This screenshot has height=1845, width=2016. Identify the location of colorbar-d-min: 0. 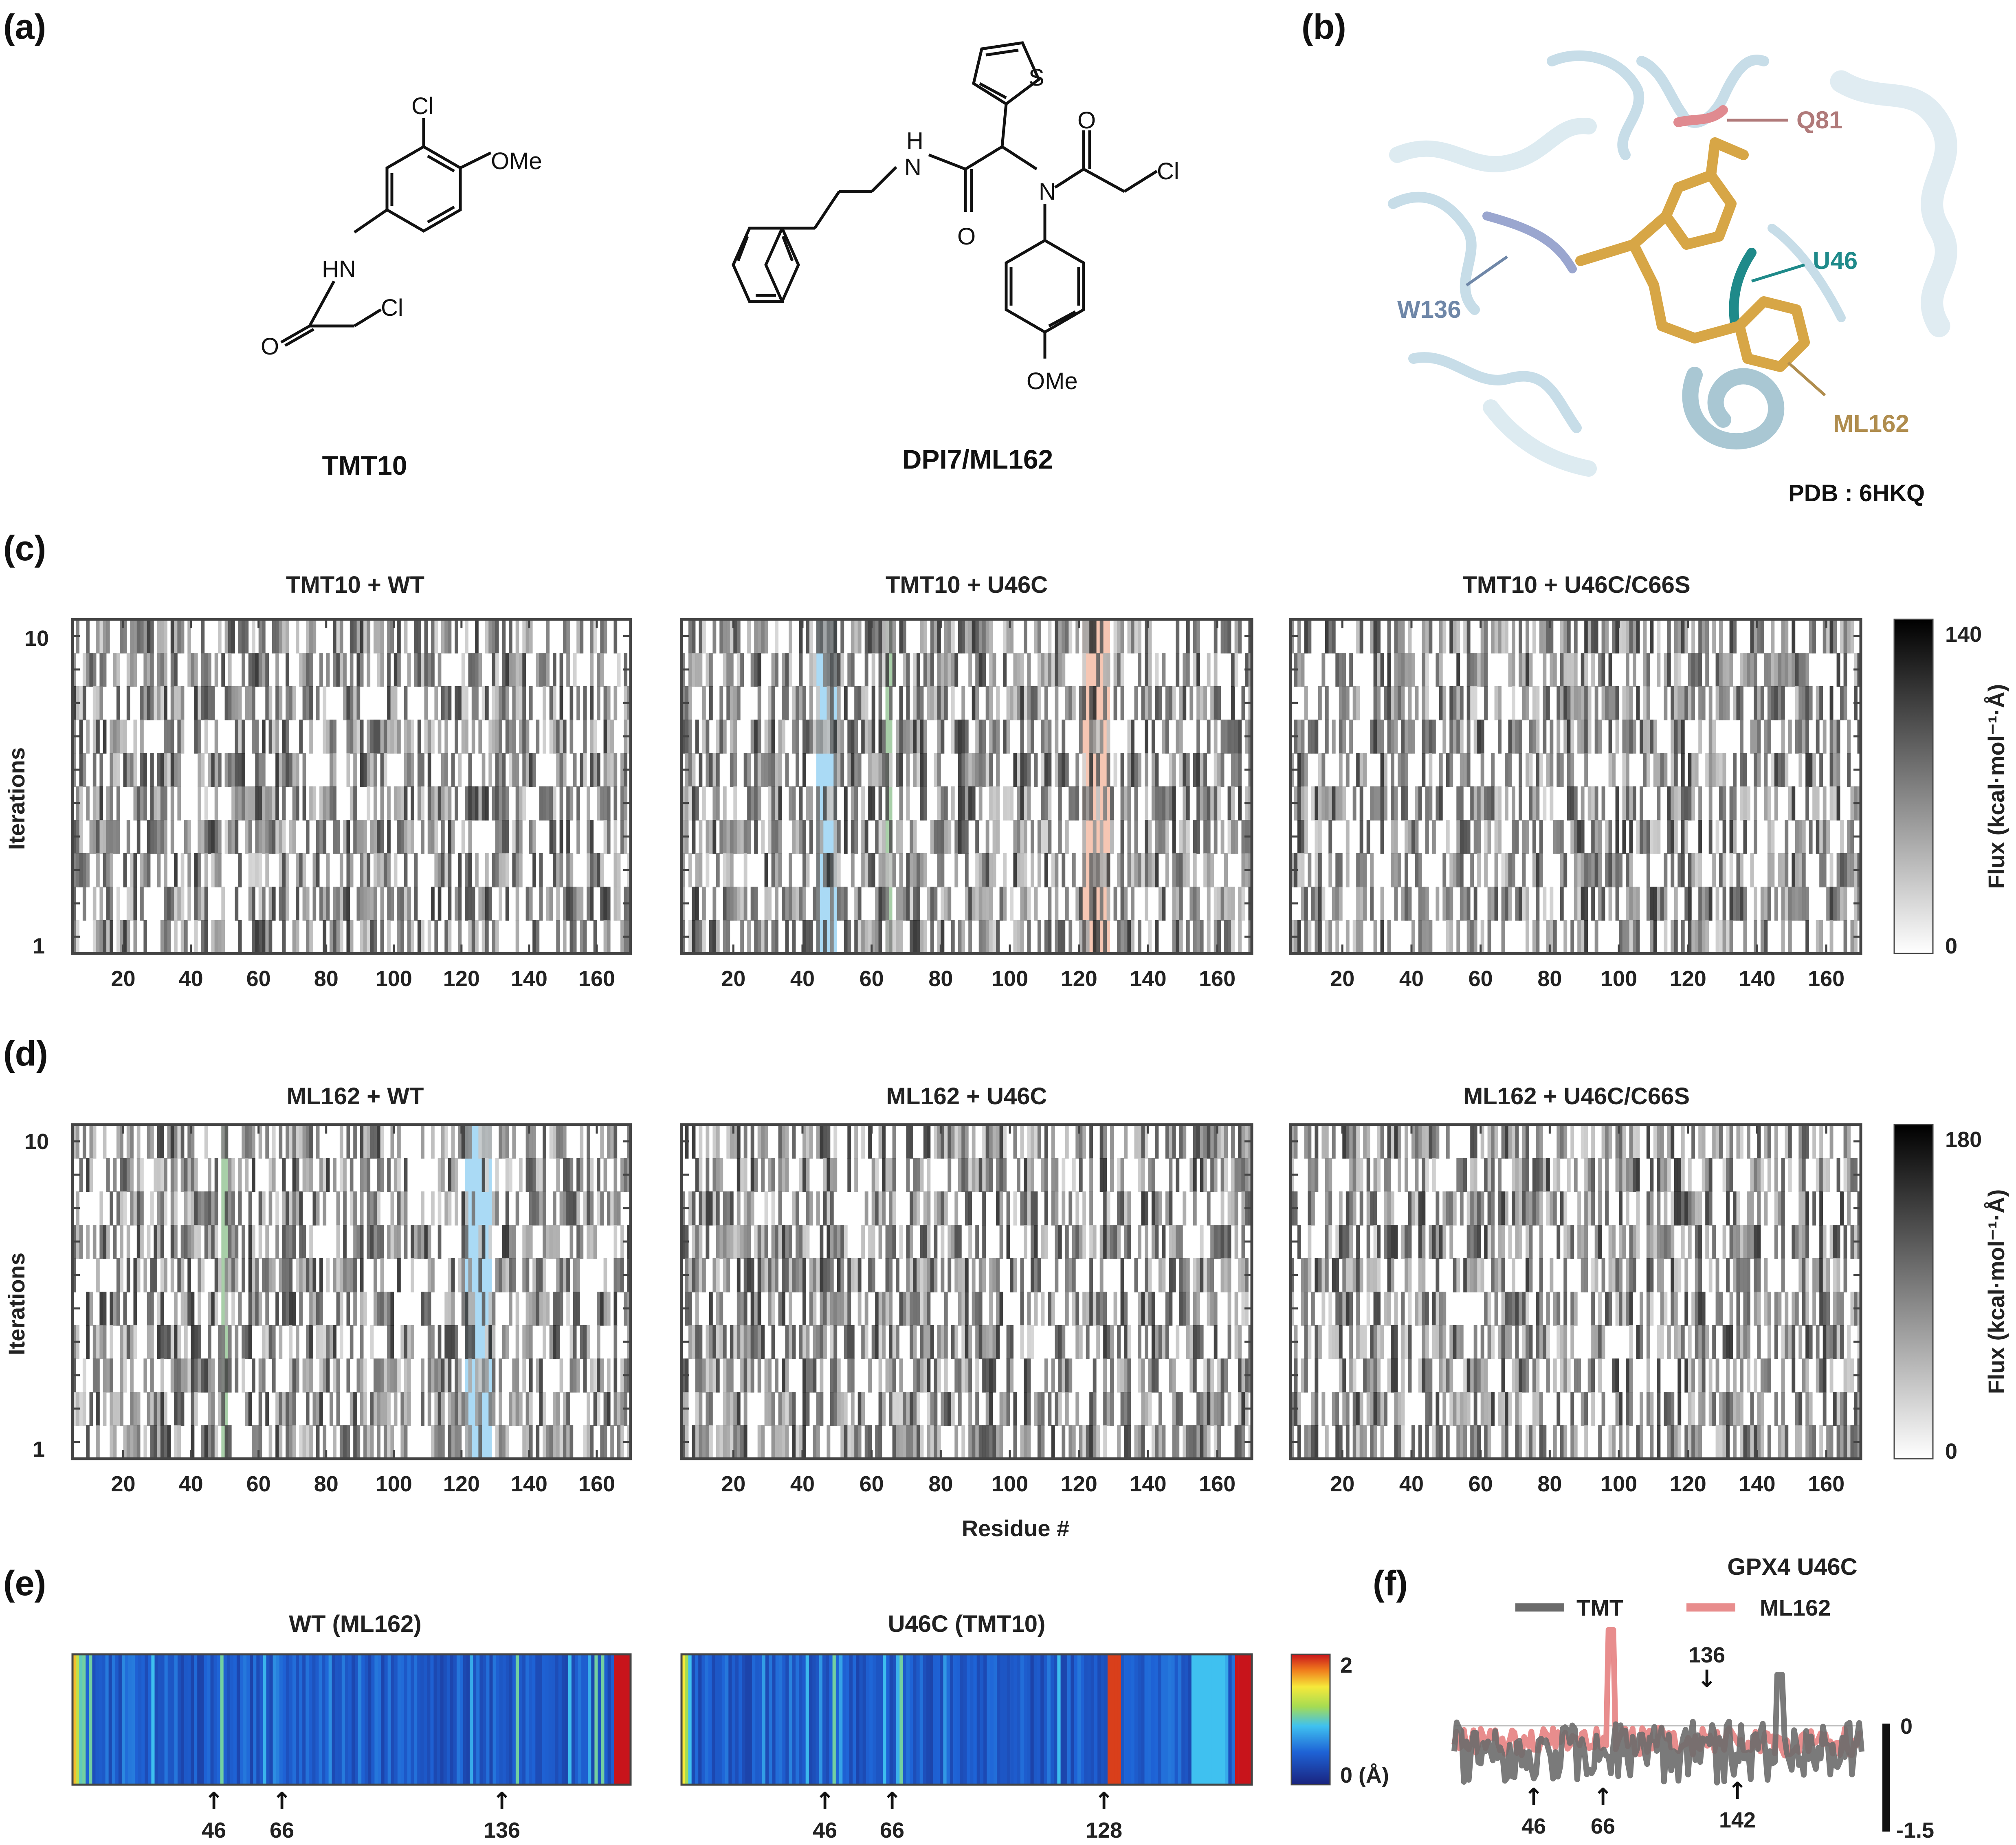
(1951, 1452).